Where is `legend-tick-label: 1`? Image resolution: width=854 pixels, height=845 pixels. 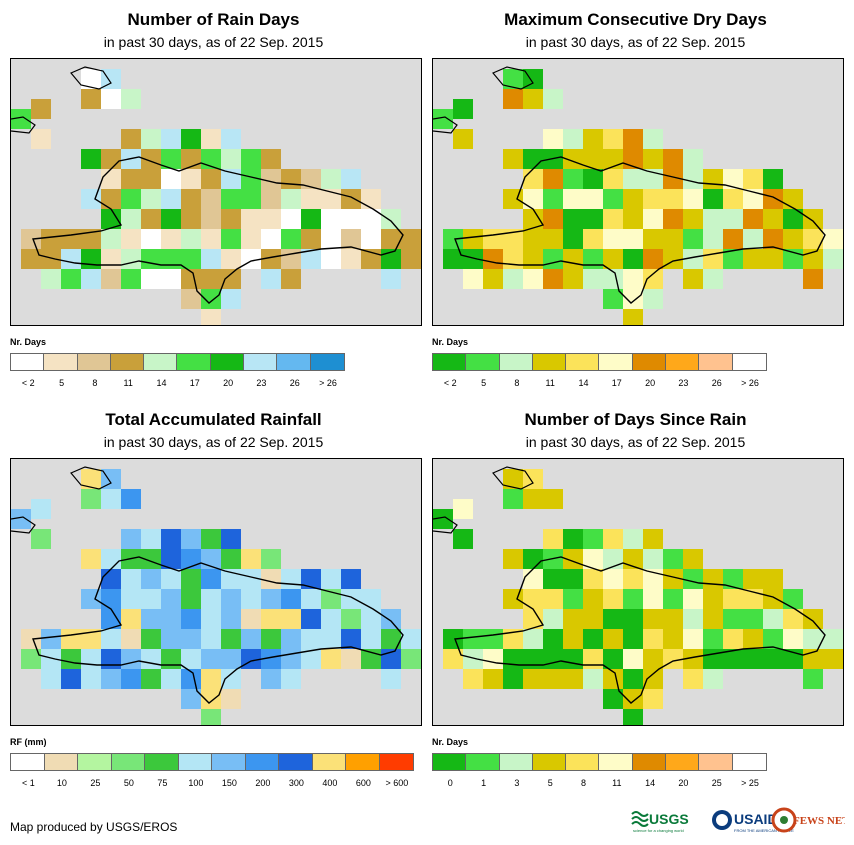
legend-tick-label: 1 is located at coordinates (484, 783).